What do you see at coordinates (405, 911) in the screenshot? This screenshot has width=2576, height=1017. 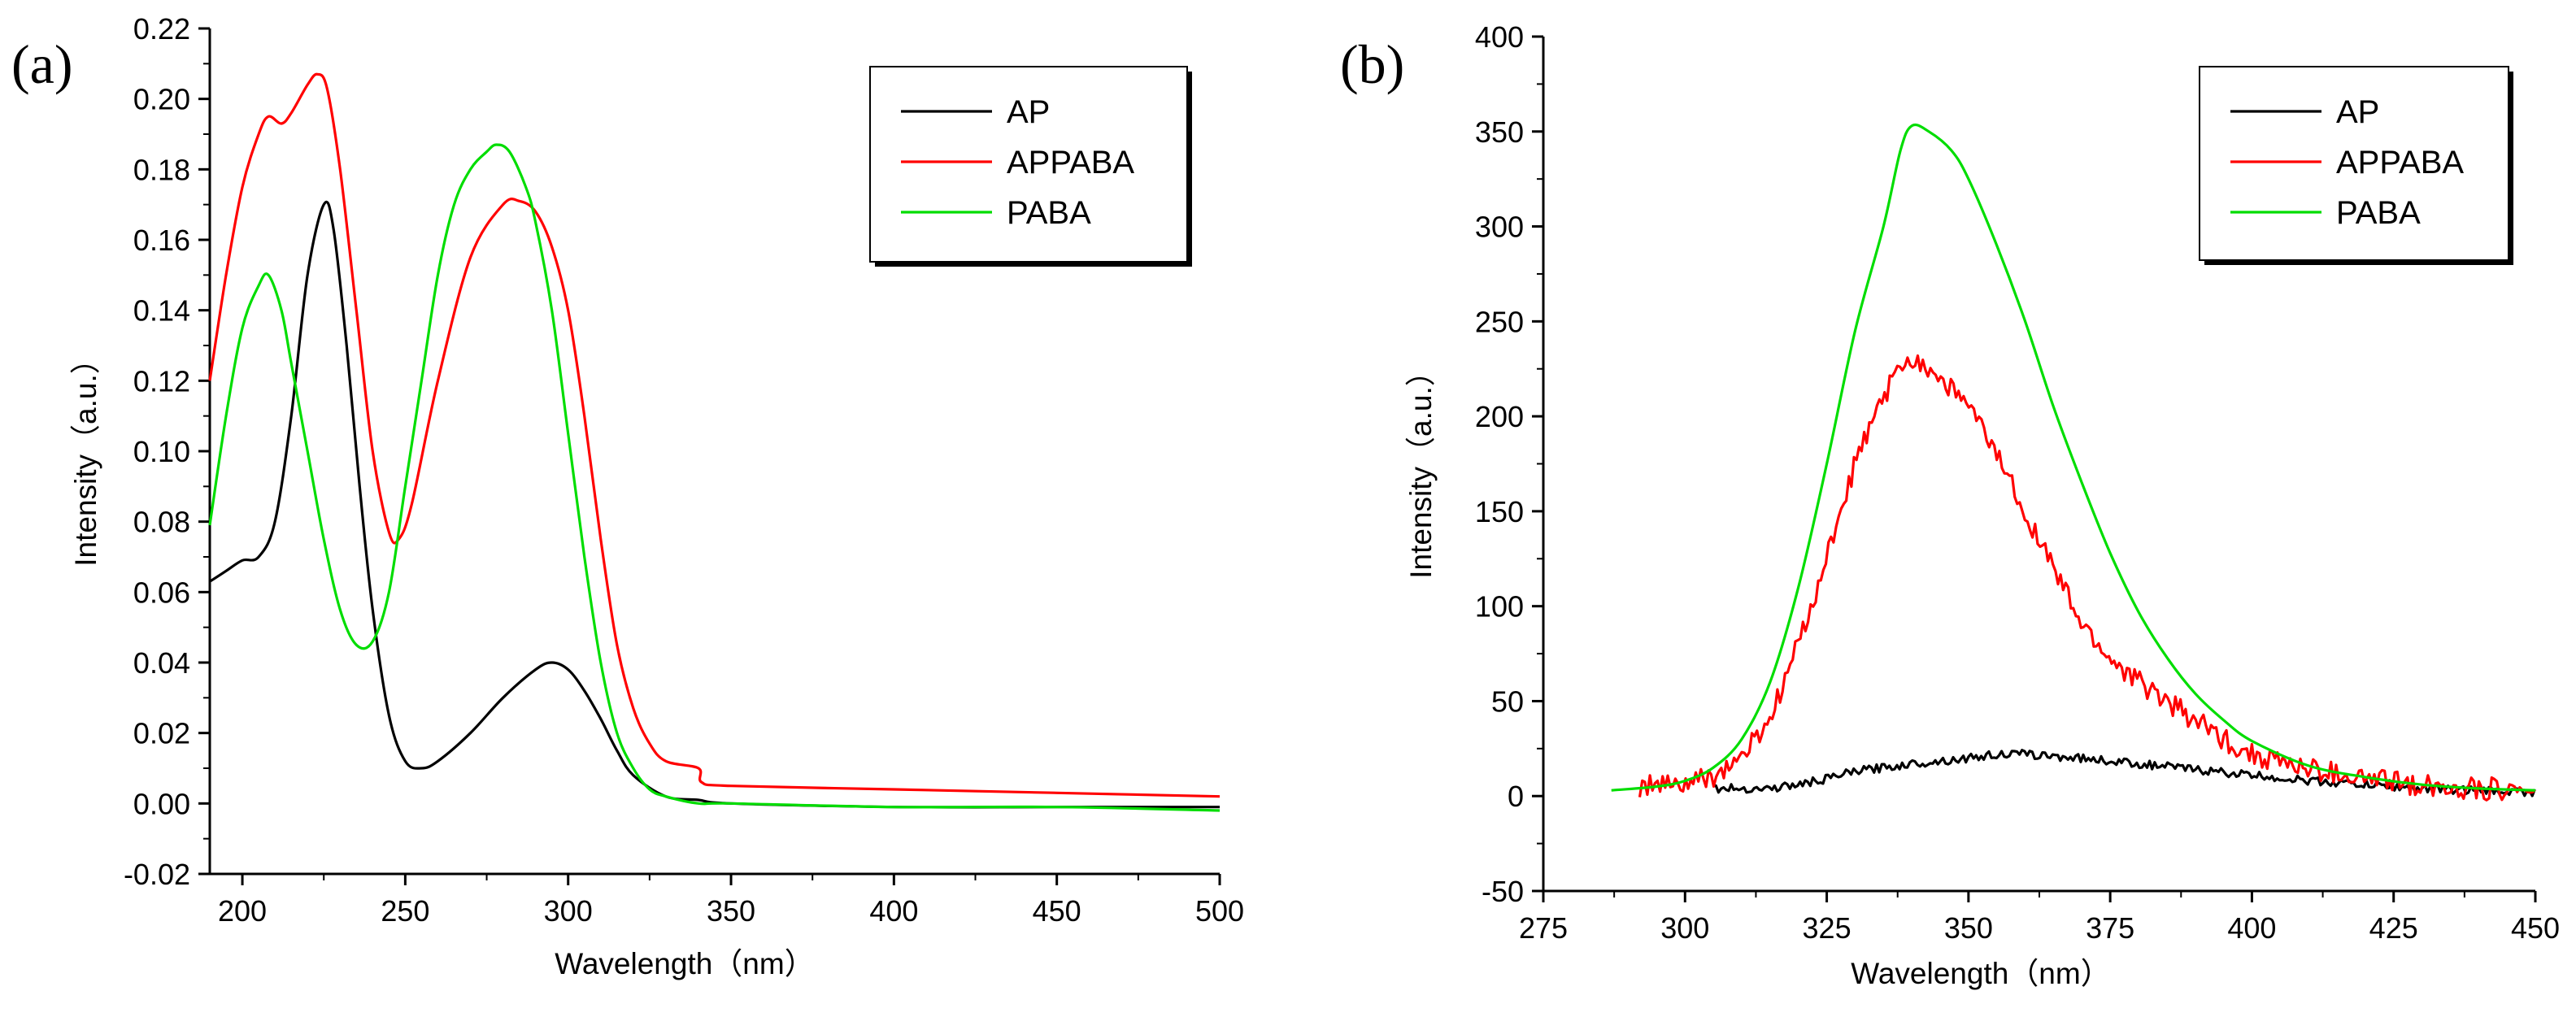 I see `x-tick-label: 250` at bounding box center [405, 911].